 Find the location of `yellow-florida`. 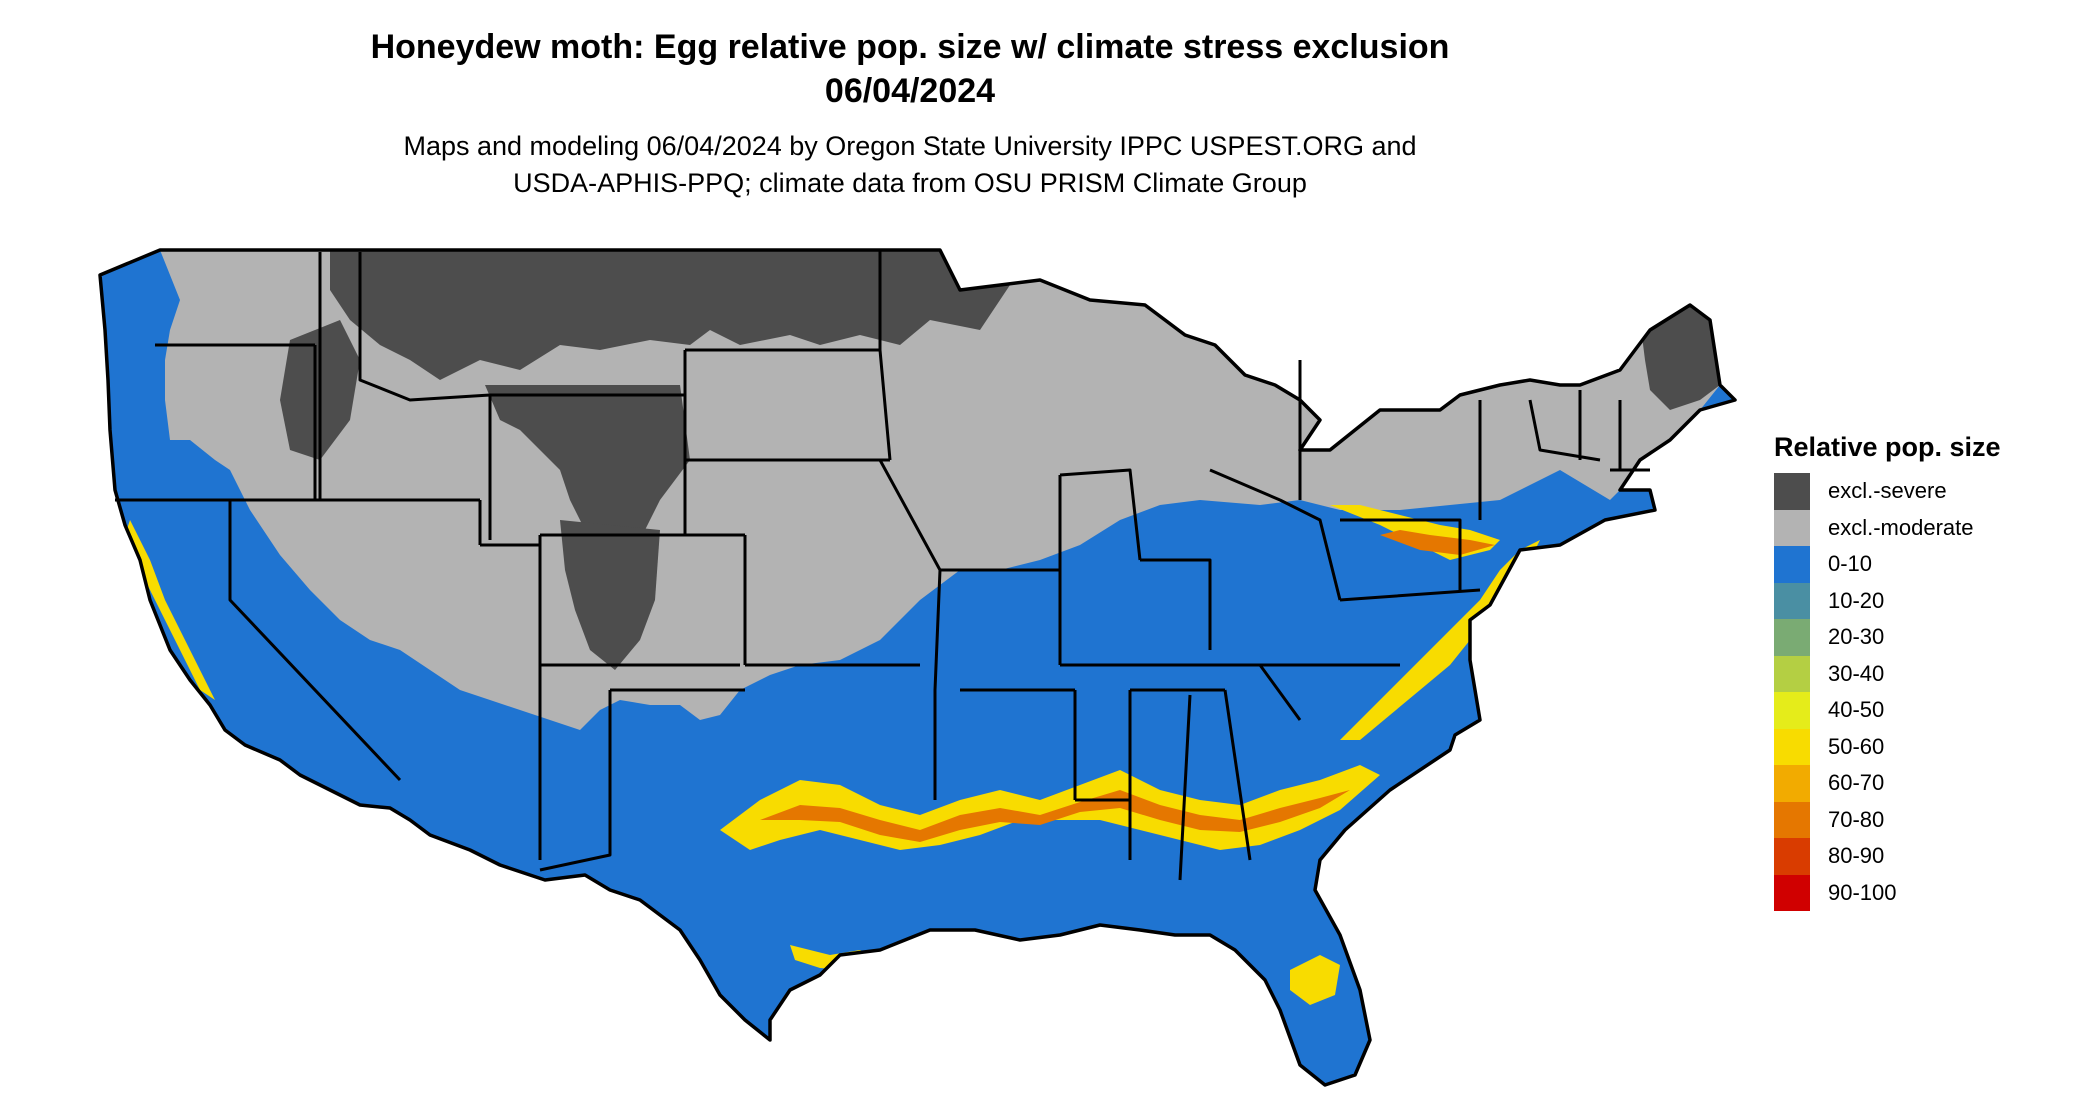

yellow-florida is located at coordinates (1315, 980).